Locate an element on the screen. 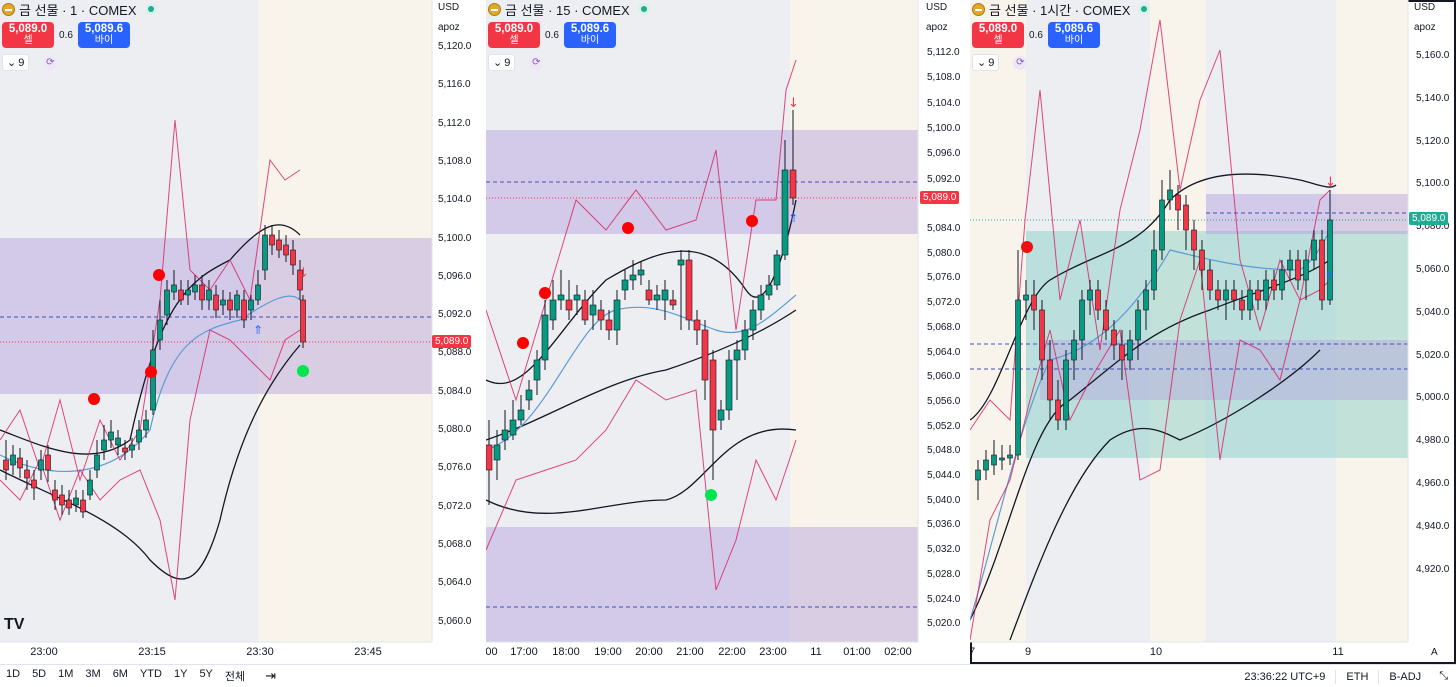 This screenshot has height=687, width=1456. fullscreen-icon: ⤡ is located at coordinates (1443, 676).